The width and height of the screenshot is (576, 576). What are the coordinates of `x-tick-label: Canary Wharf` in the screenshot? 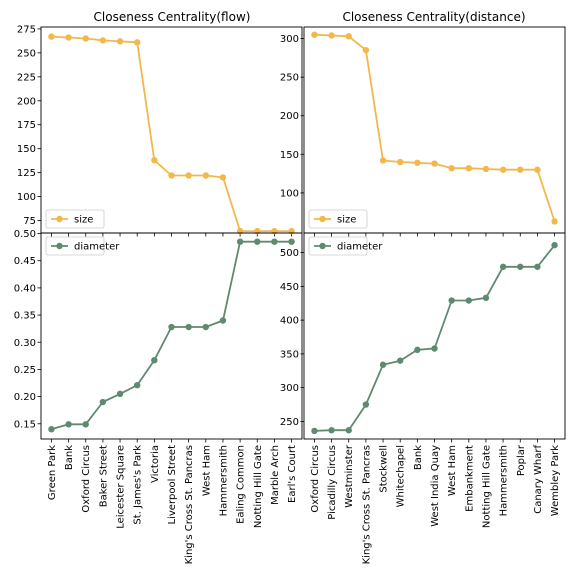 It's located at (538, 479).